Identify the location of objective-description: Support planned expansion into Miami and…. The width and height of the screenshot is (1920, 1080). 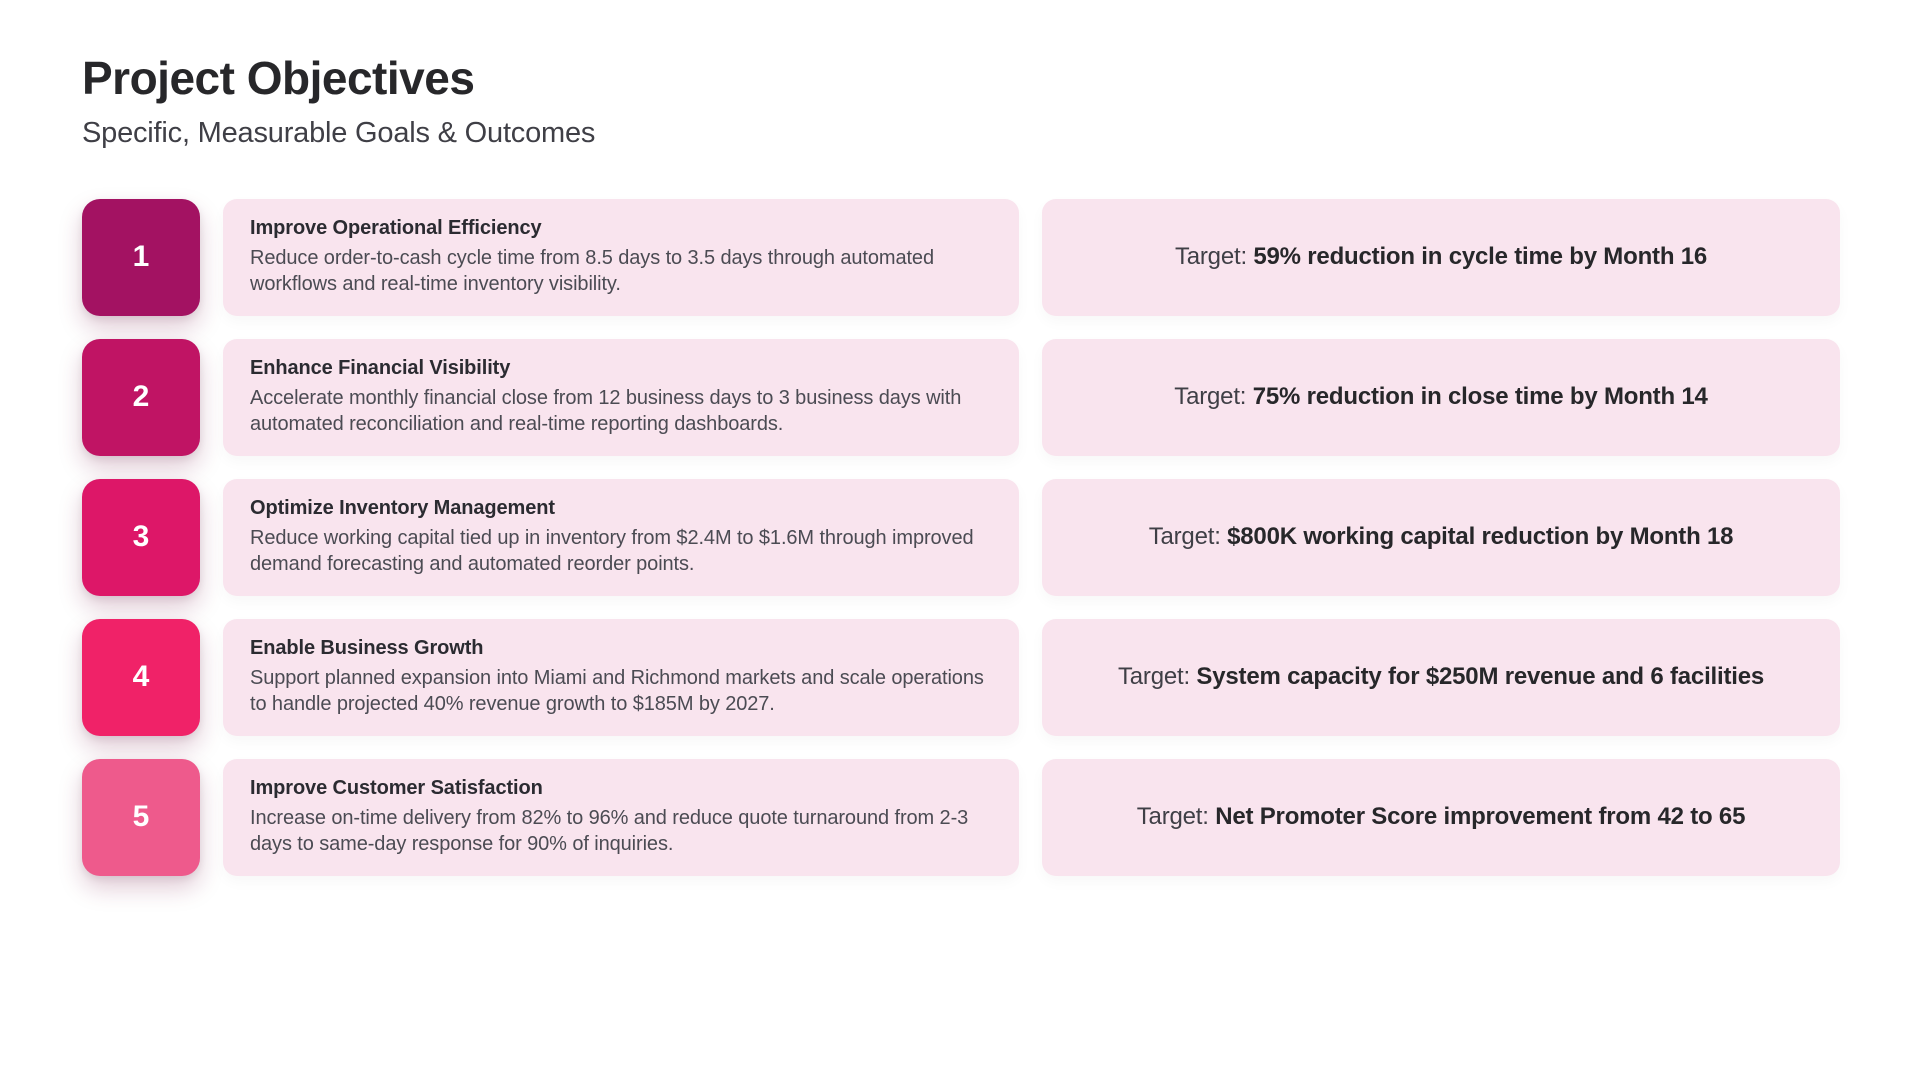
(617, 691).